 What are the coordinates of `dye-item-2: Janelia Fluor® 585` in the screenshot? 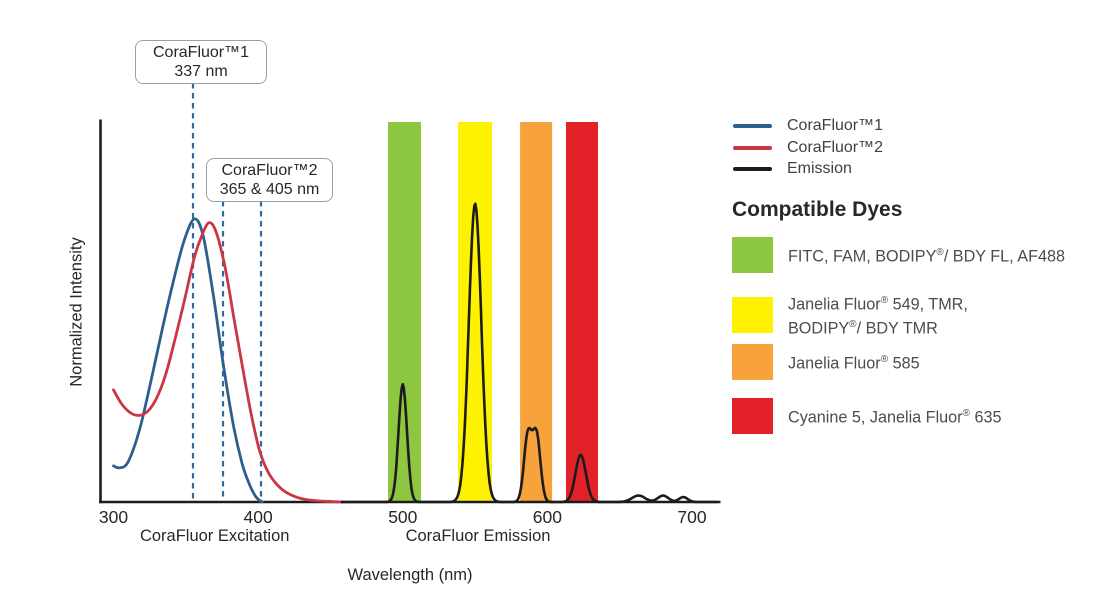 It's located at (826, 362).